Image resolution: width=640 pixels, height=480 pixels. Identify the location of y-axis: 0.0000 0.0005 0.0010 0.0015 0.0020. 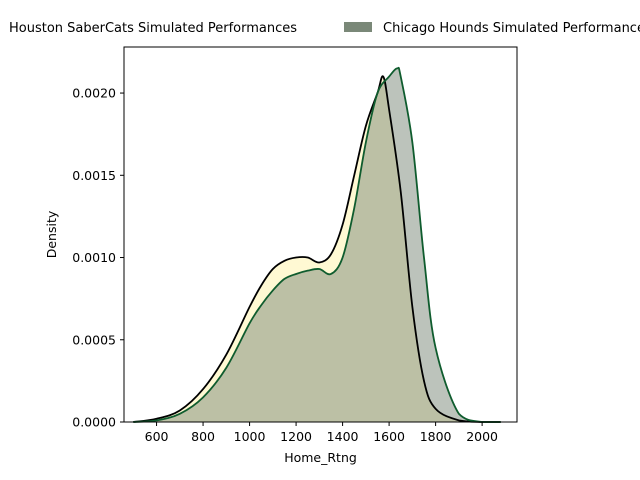
(98, 258).